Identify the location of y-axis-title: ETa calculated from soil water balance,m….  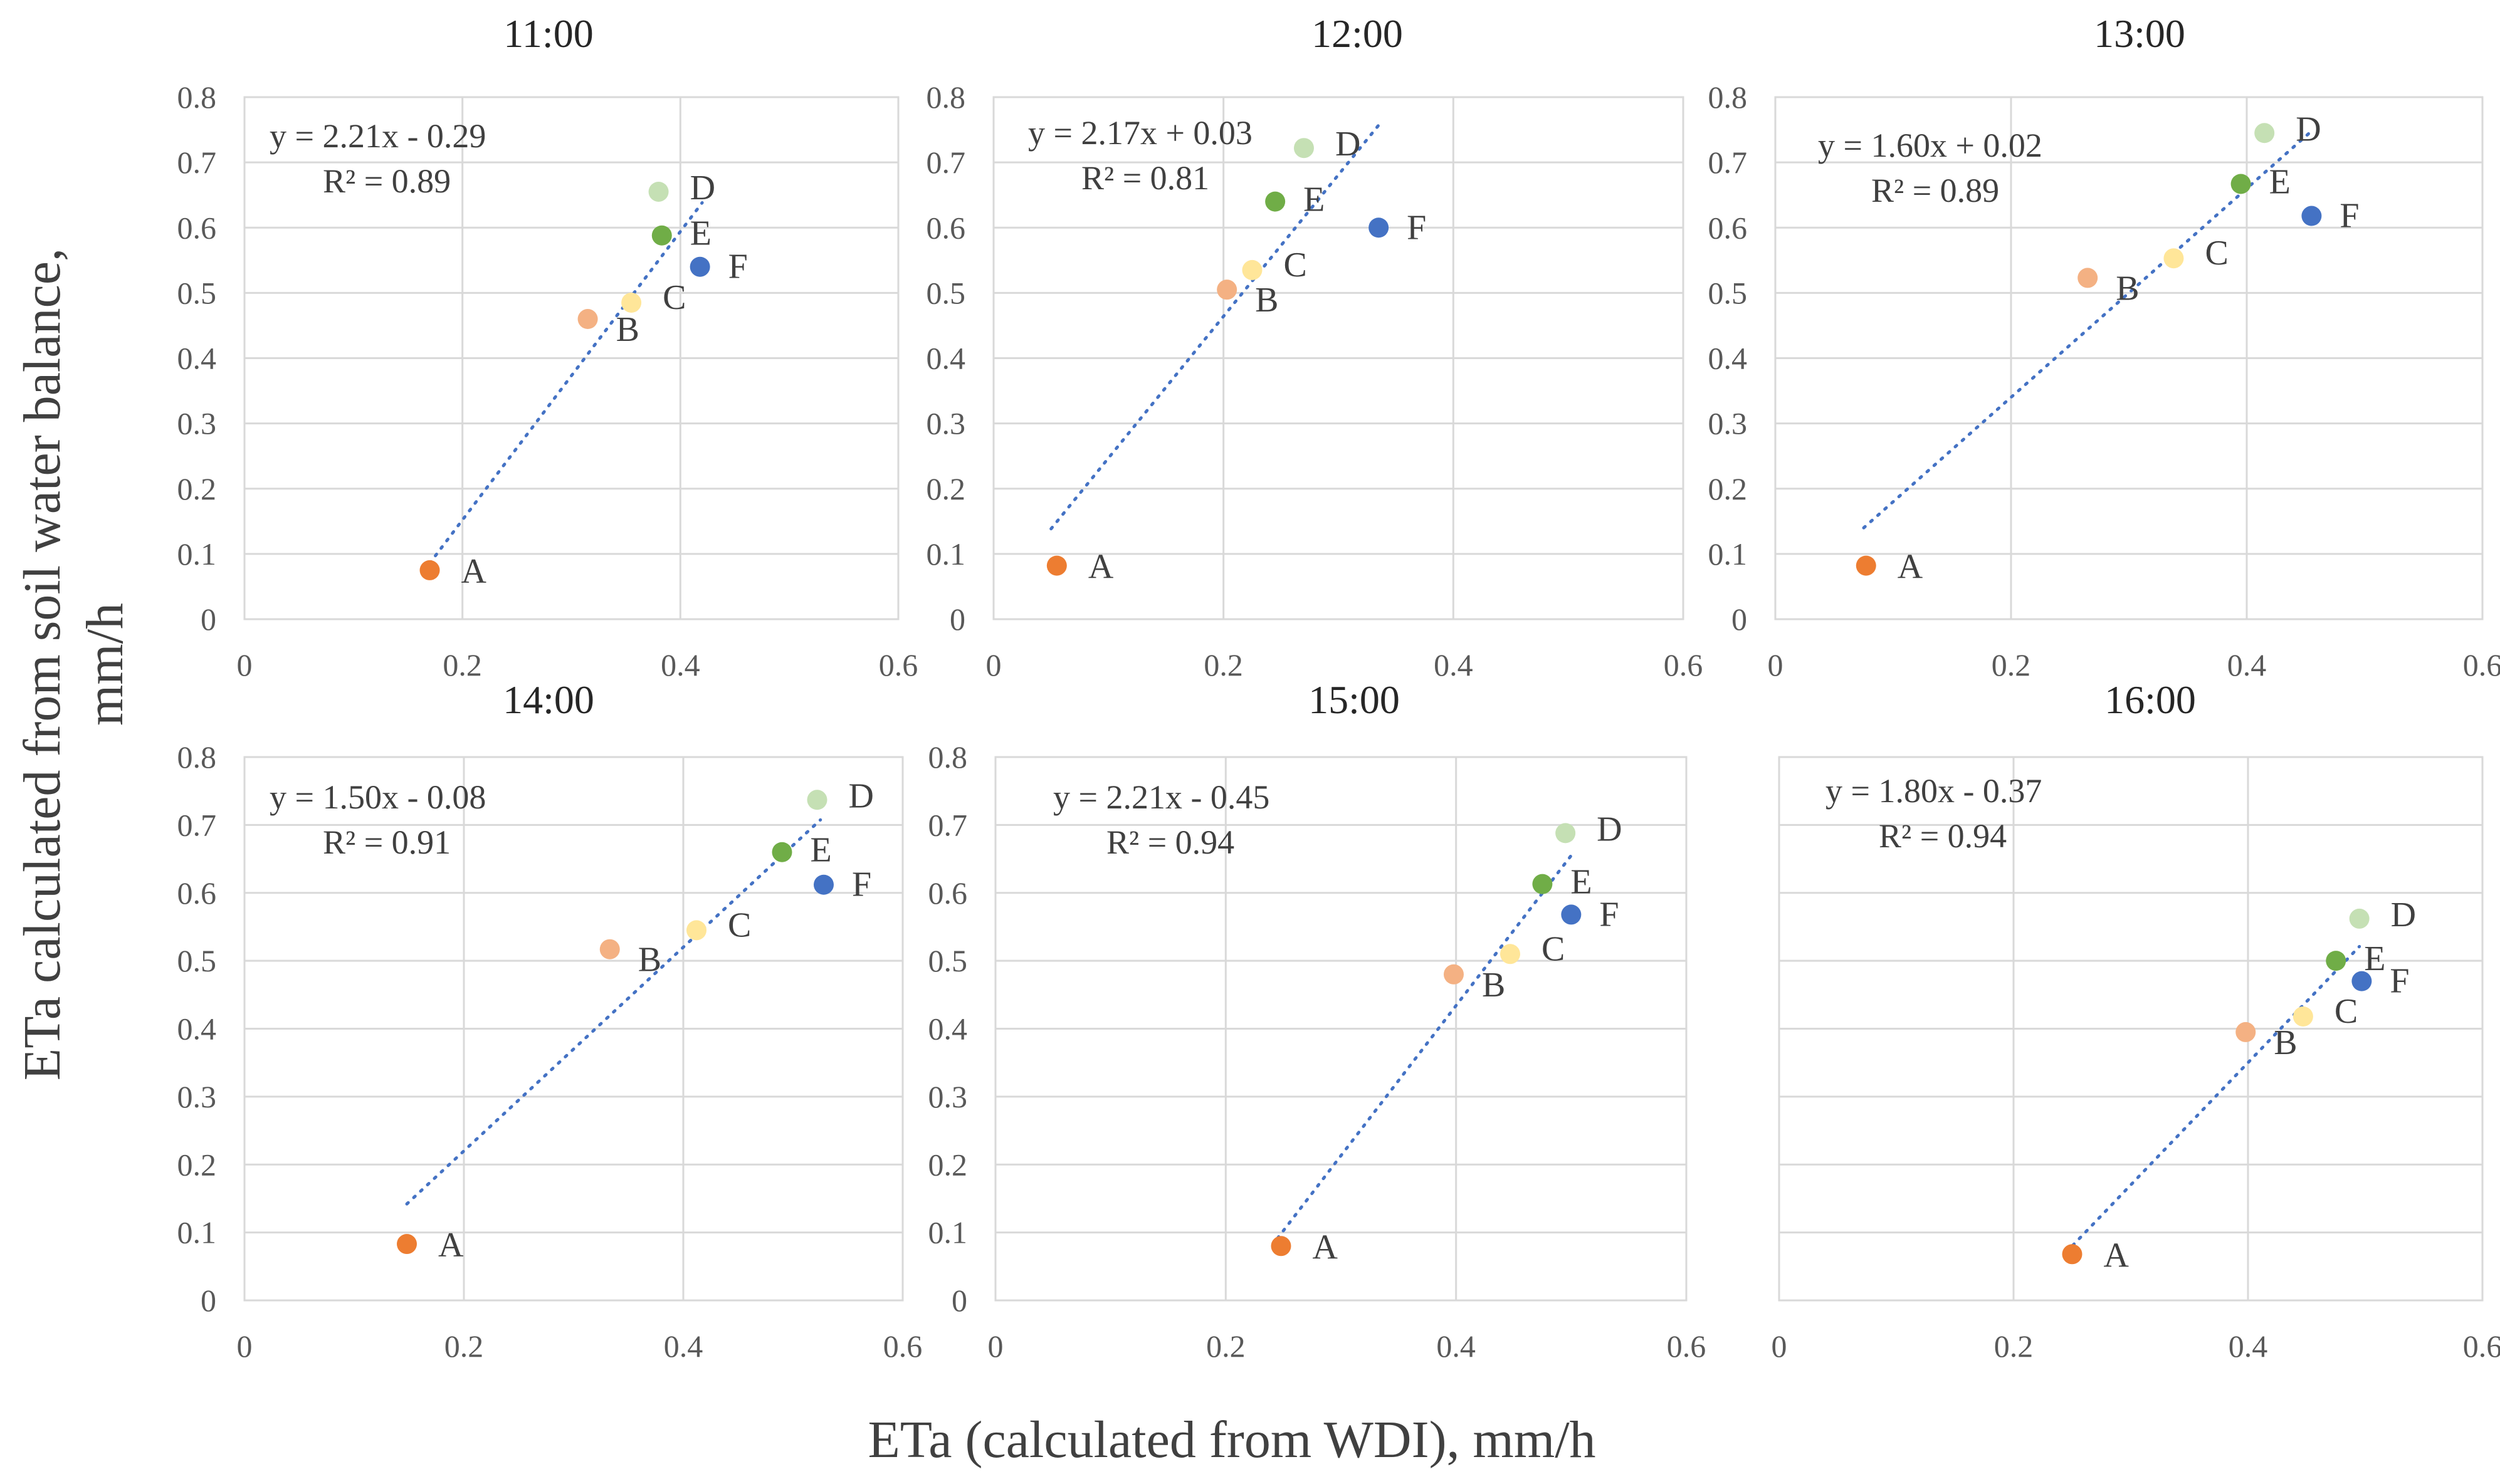
(73, 664).